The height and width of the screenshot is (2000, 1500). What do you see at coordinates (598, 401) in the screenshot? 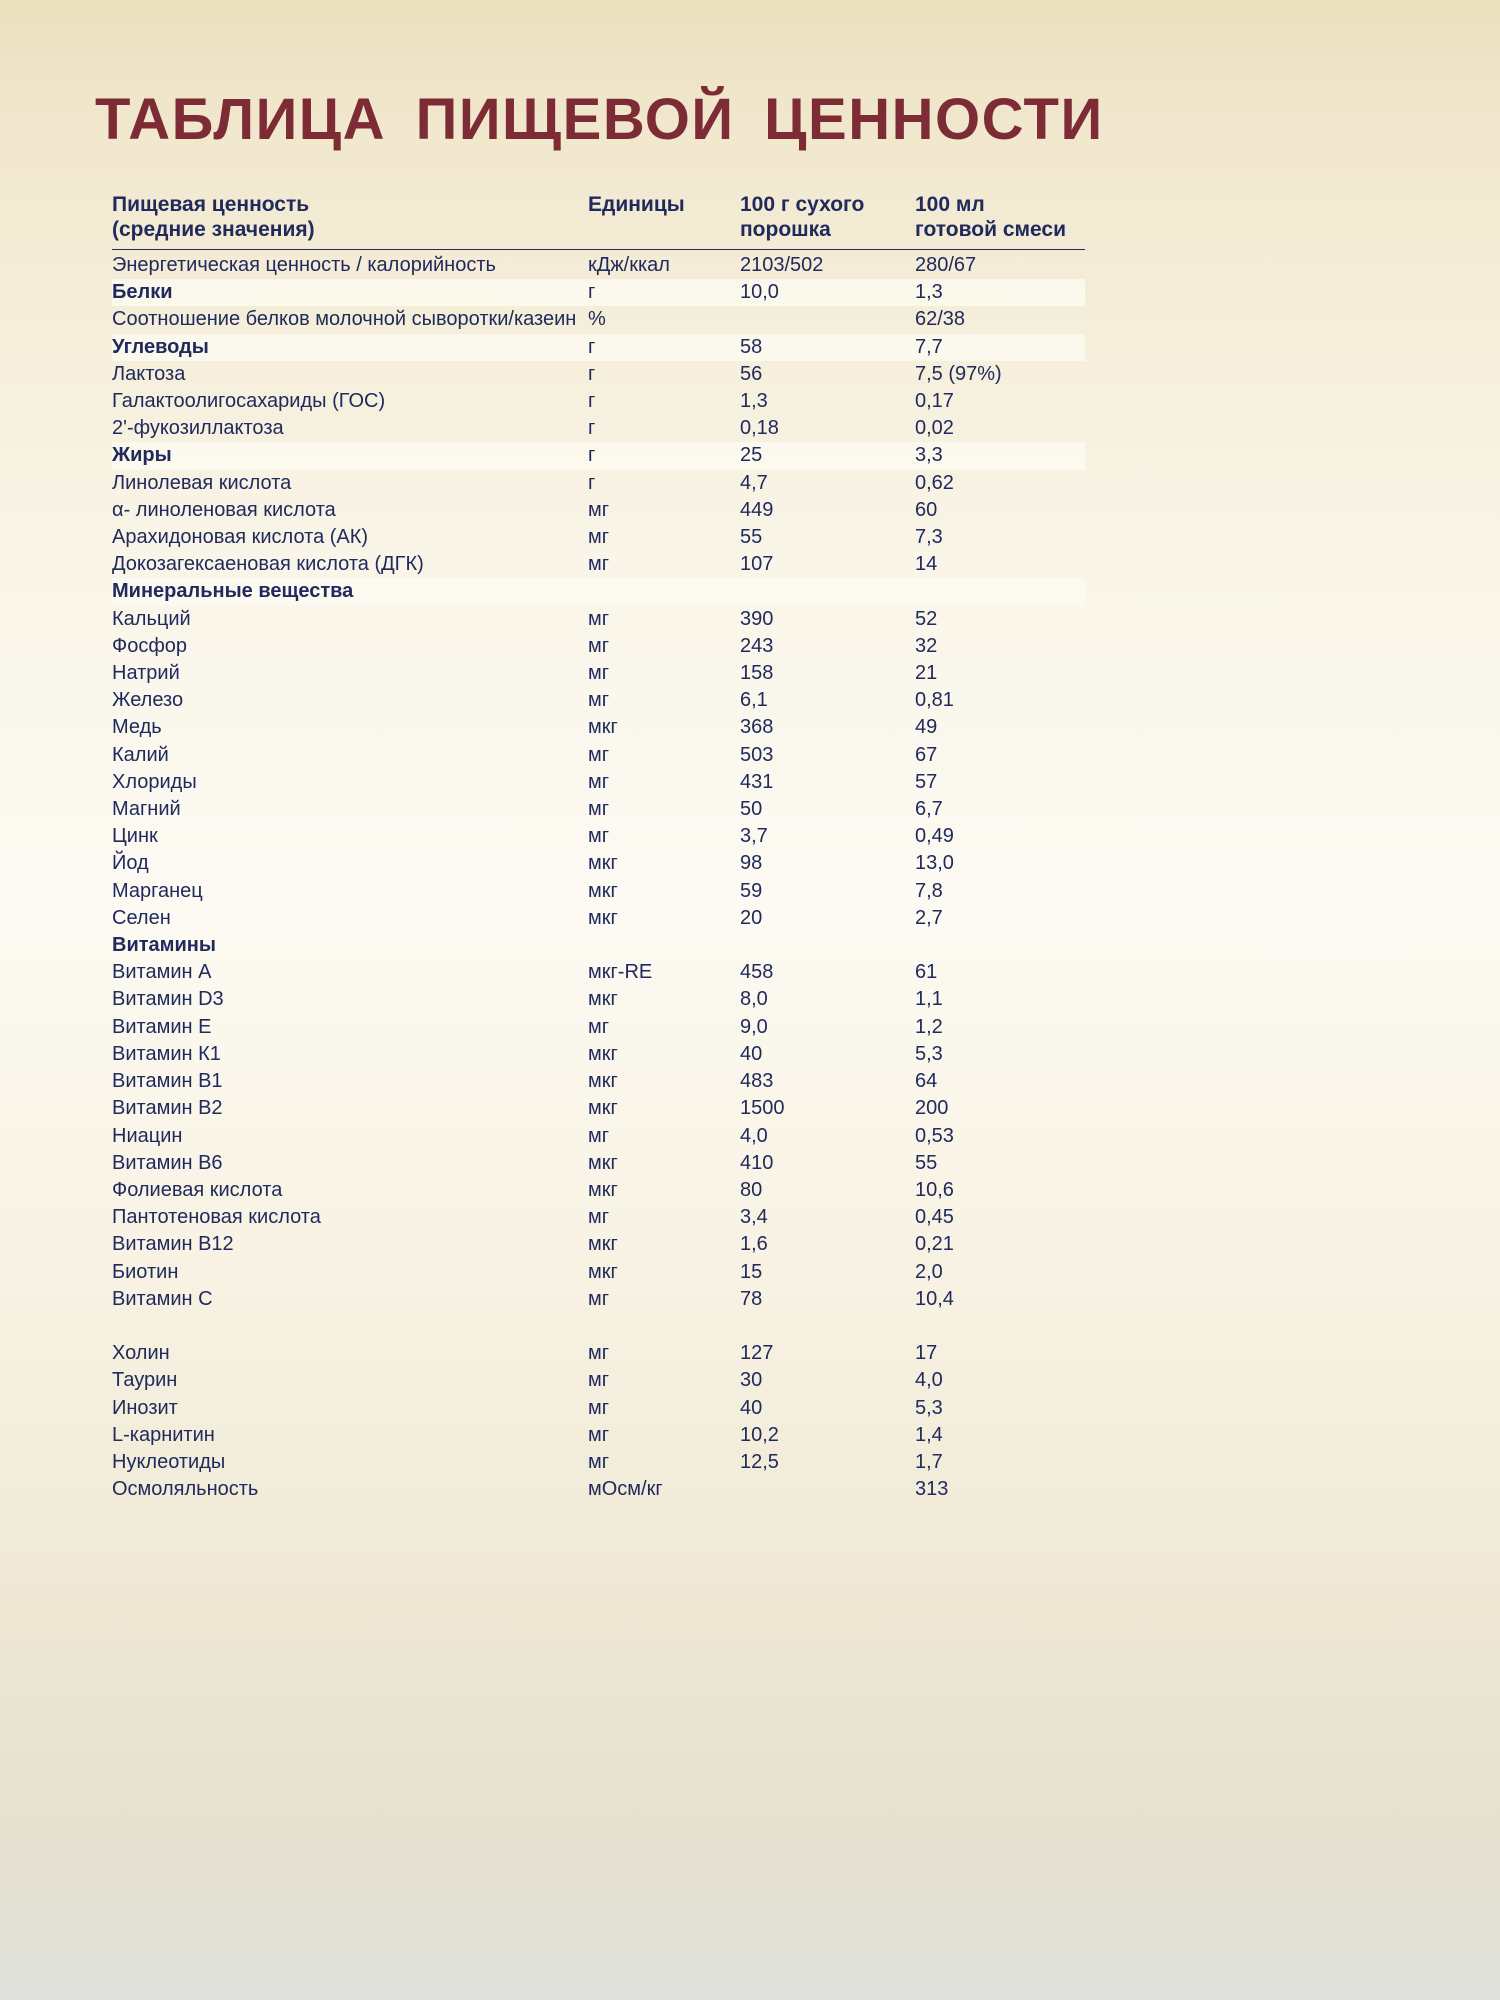
I see `table-row: Галактоолигосахариды (ГОС) г 1,3 0,17` at bounding box center [598, 401].